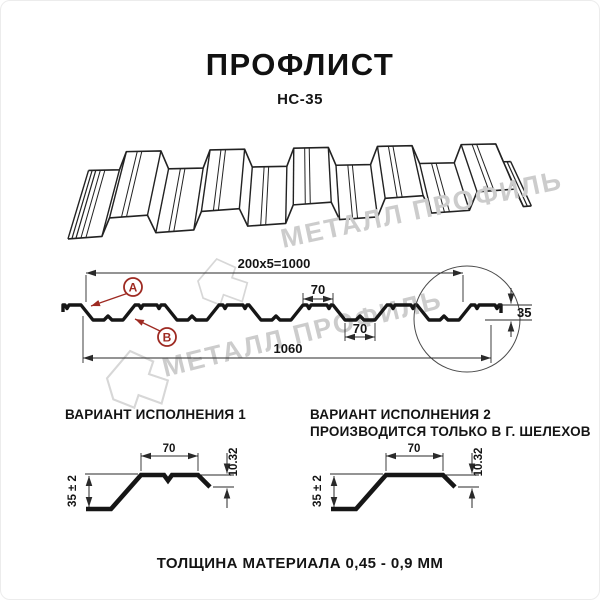 The height and width of the screenshot is (600, 600). What do you see at coordinates (300, 99) in the screenshot?
I see `profile-code: НС-35` at bounding box center [300, 99].